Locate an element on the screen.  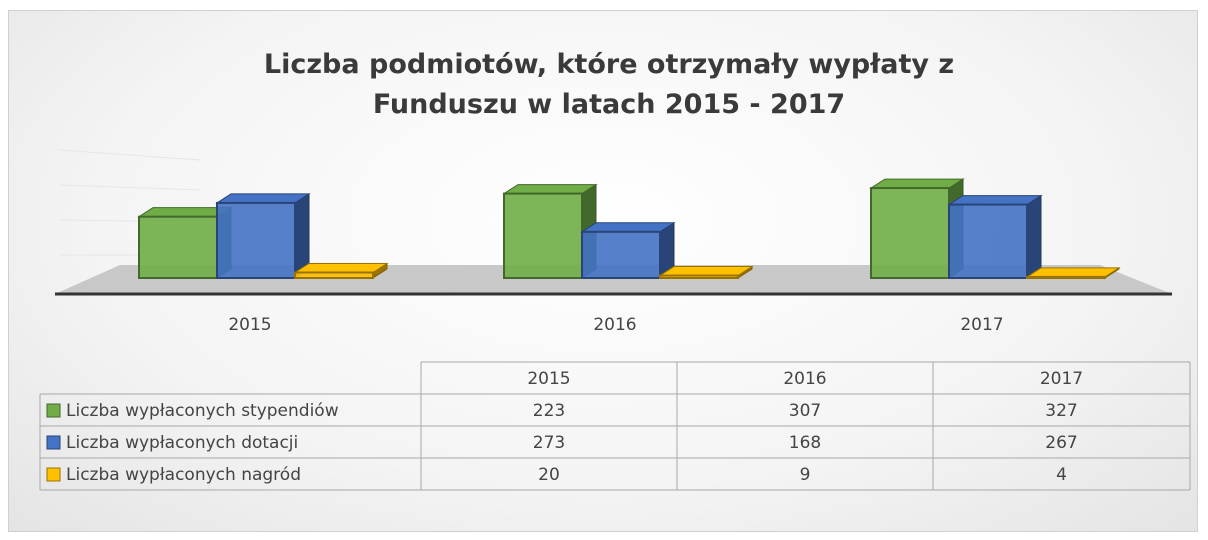
x-tick-label: 2015 is located at coordinates (249, 325).